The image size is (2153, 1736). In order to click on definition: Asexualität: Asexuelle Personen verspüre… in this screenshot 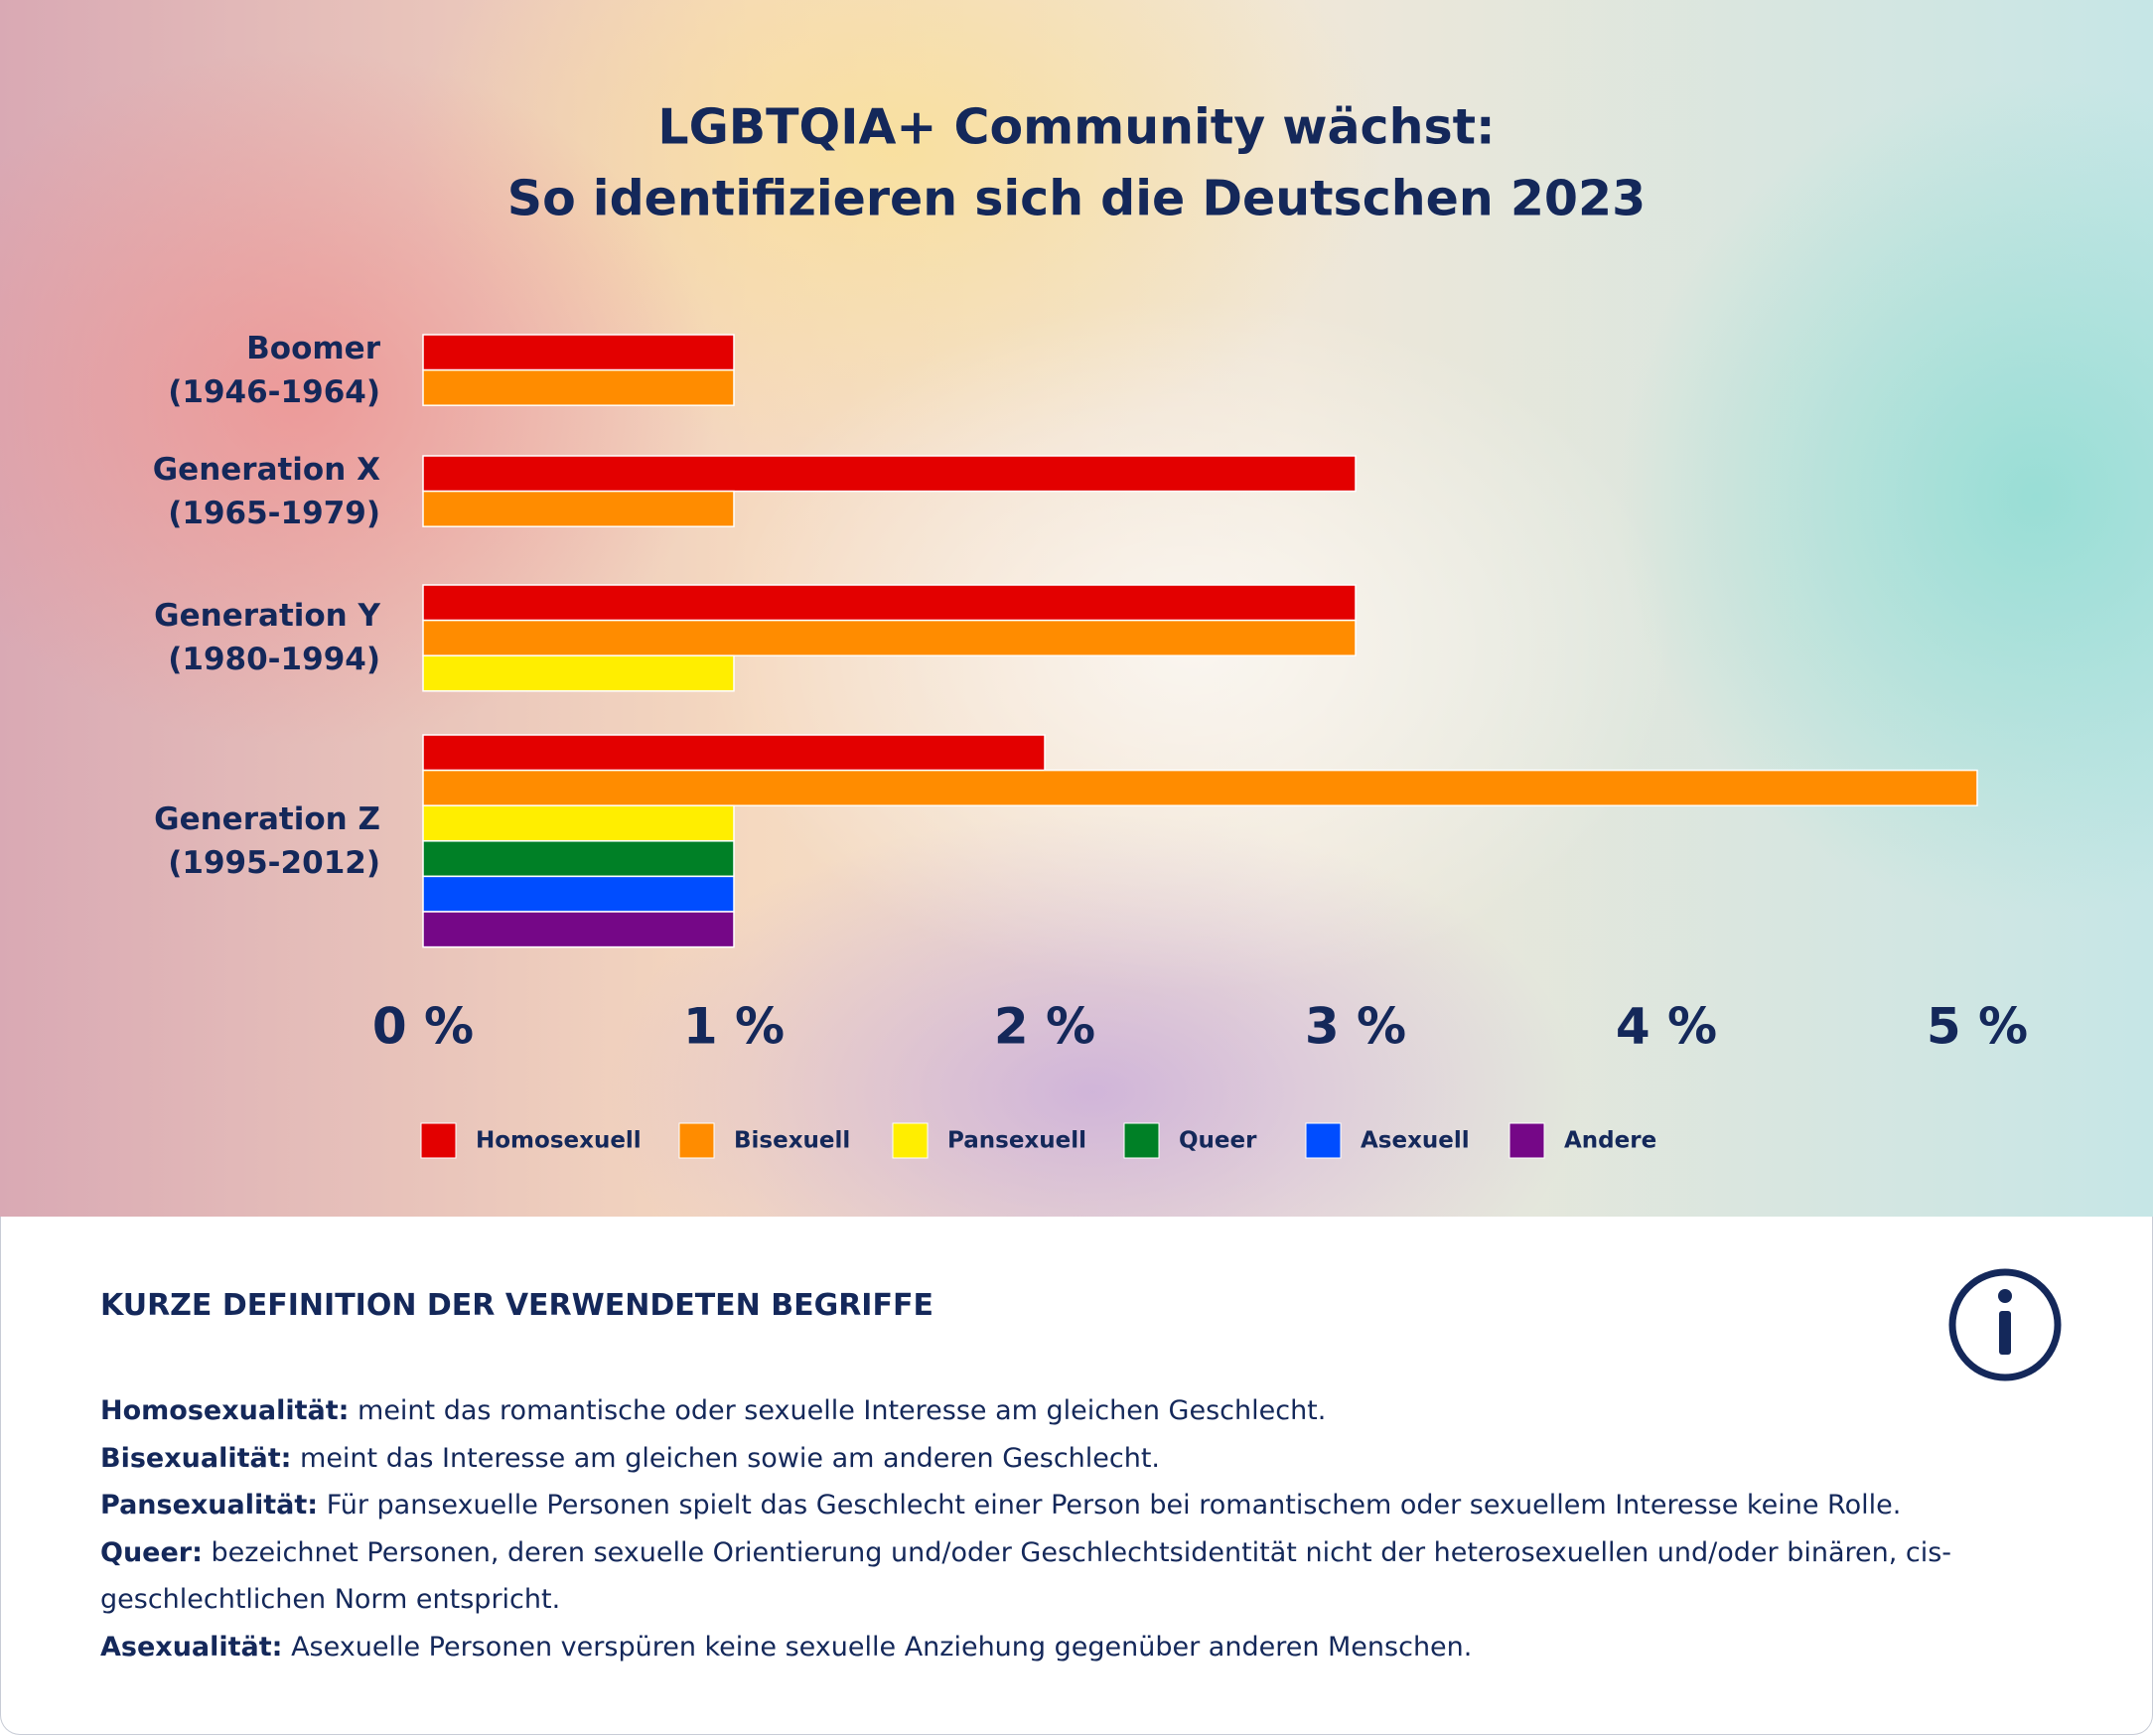, I will do `click(1043, 1647)`.